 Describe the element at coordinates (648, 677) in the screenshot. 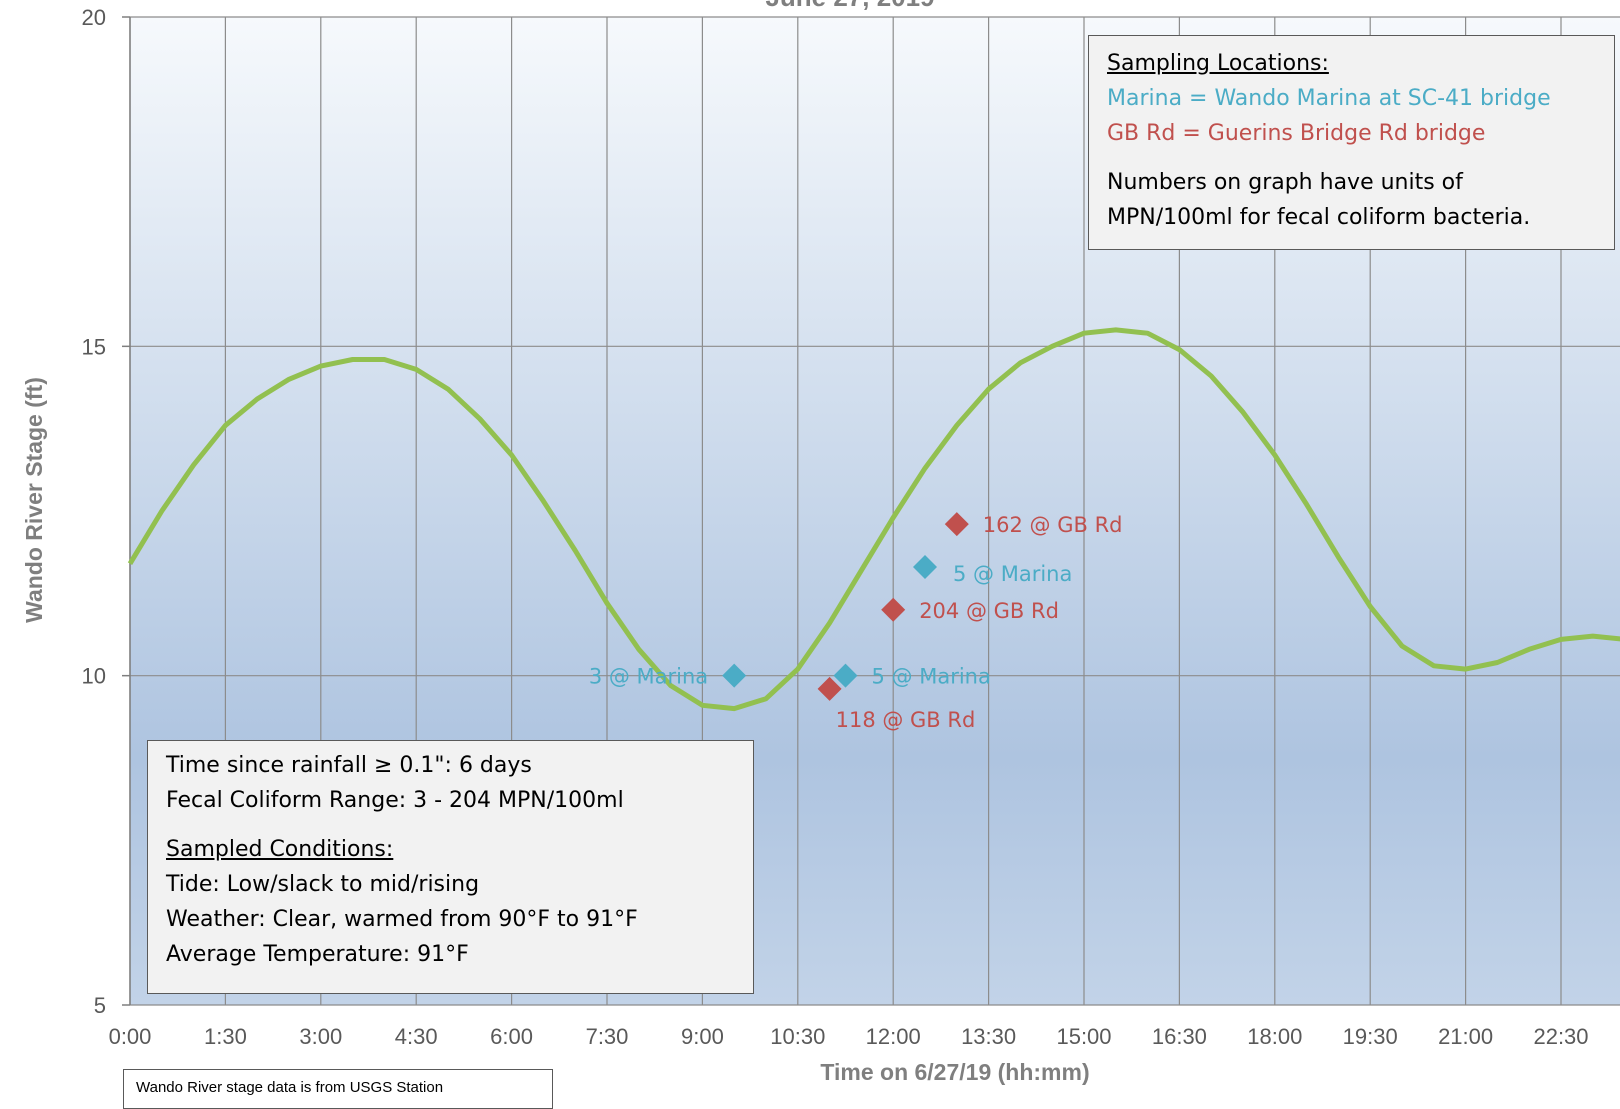

I see `sample-label: 3 @ Marina` at that location.